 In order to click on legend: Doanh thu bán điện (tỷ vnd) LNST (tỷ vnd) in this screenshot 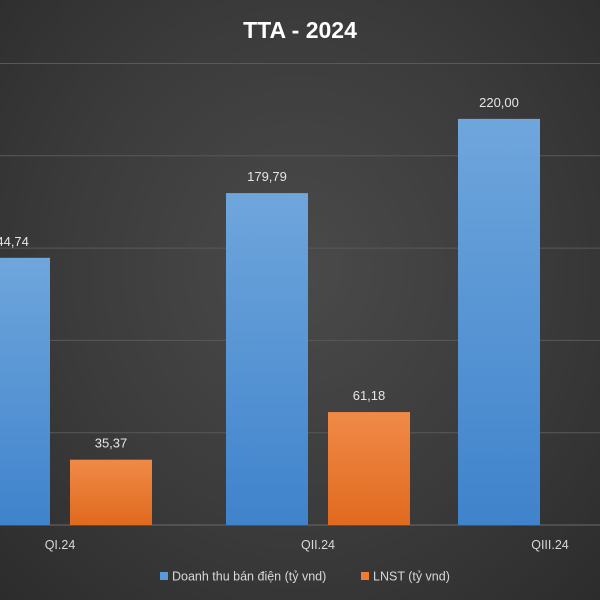, I will do `click(305, 577)`.